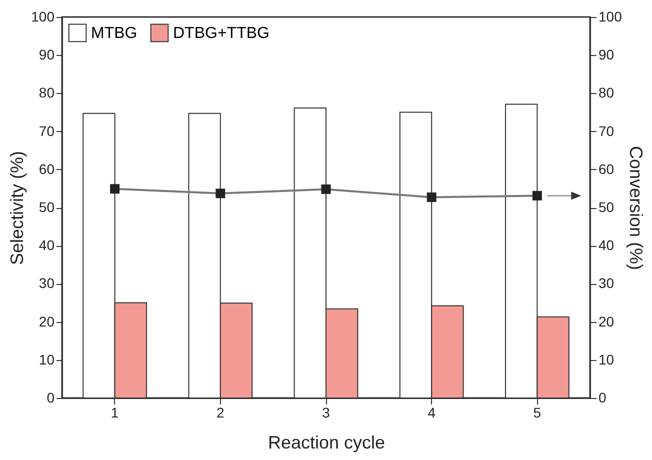 This screenshot has width=652, height=460. What do you see at coordinates (220, 412) in the screenshot?
I see `x-tick-label: 2` at bounding box center [220, 412].